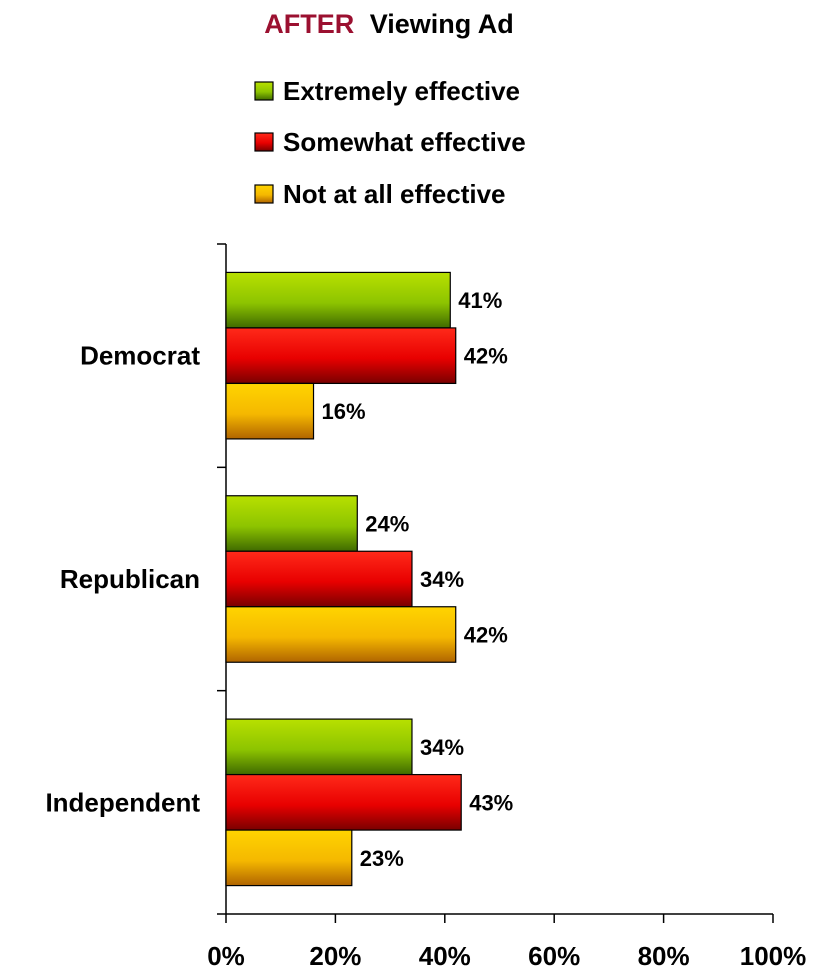 The image size is (813, 979). I want to click on bar-independent-not-at-all-effective, so click(289, 858).